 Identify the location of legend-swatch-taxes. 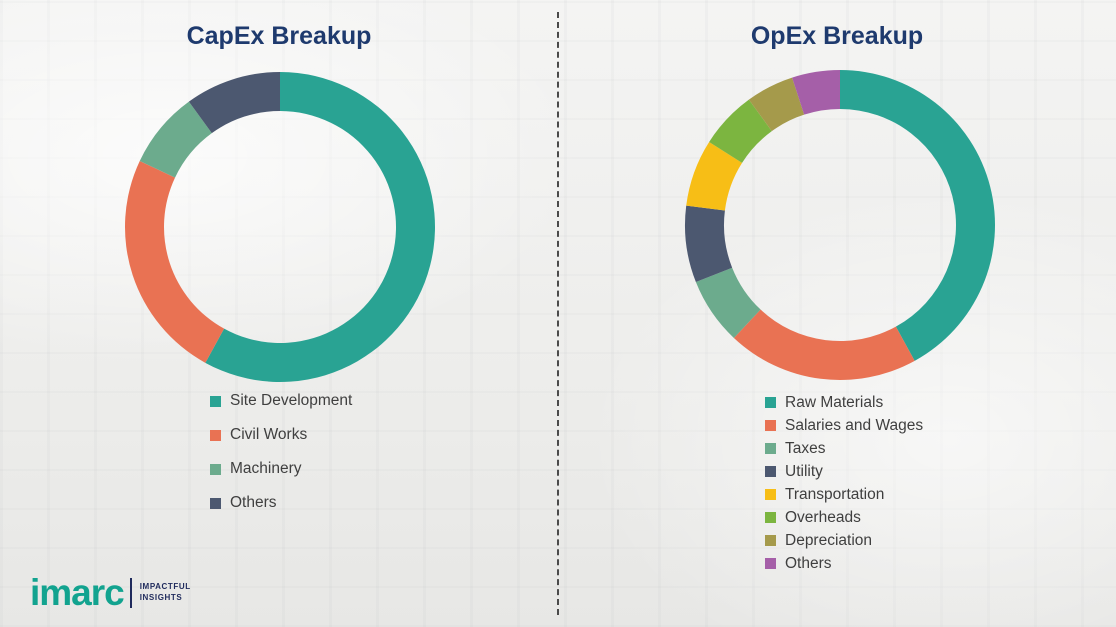
(770, 448).